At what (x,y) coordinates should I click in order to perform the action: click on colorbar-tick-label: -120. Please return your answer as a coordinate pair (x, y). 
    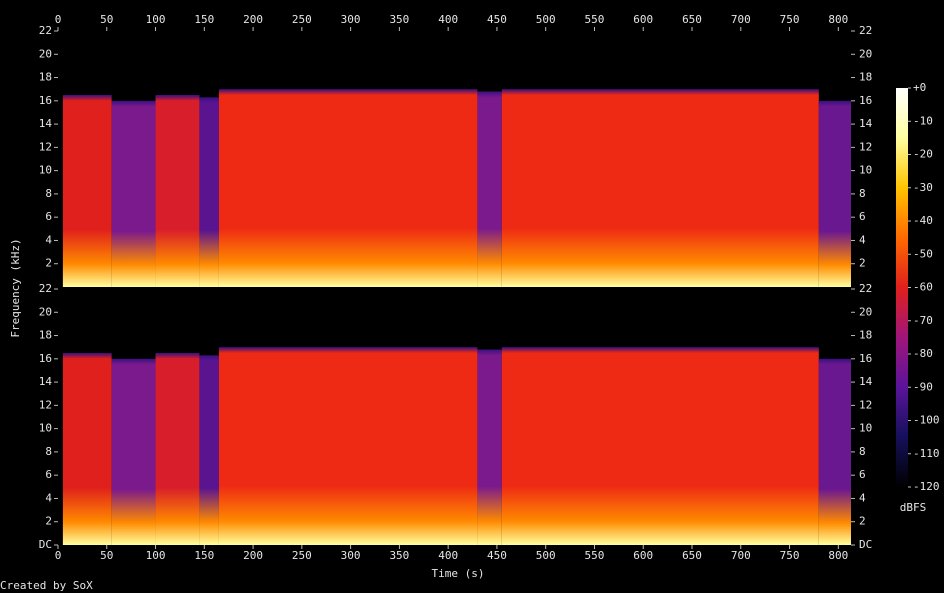
    Looking at the image, I should click on (926, 486).